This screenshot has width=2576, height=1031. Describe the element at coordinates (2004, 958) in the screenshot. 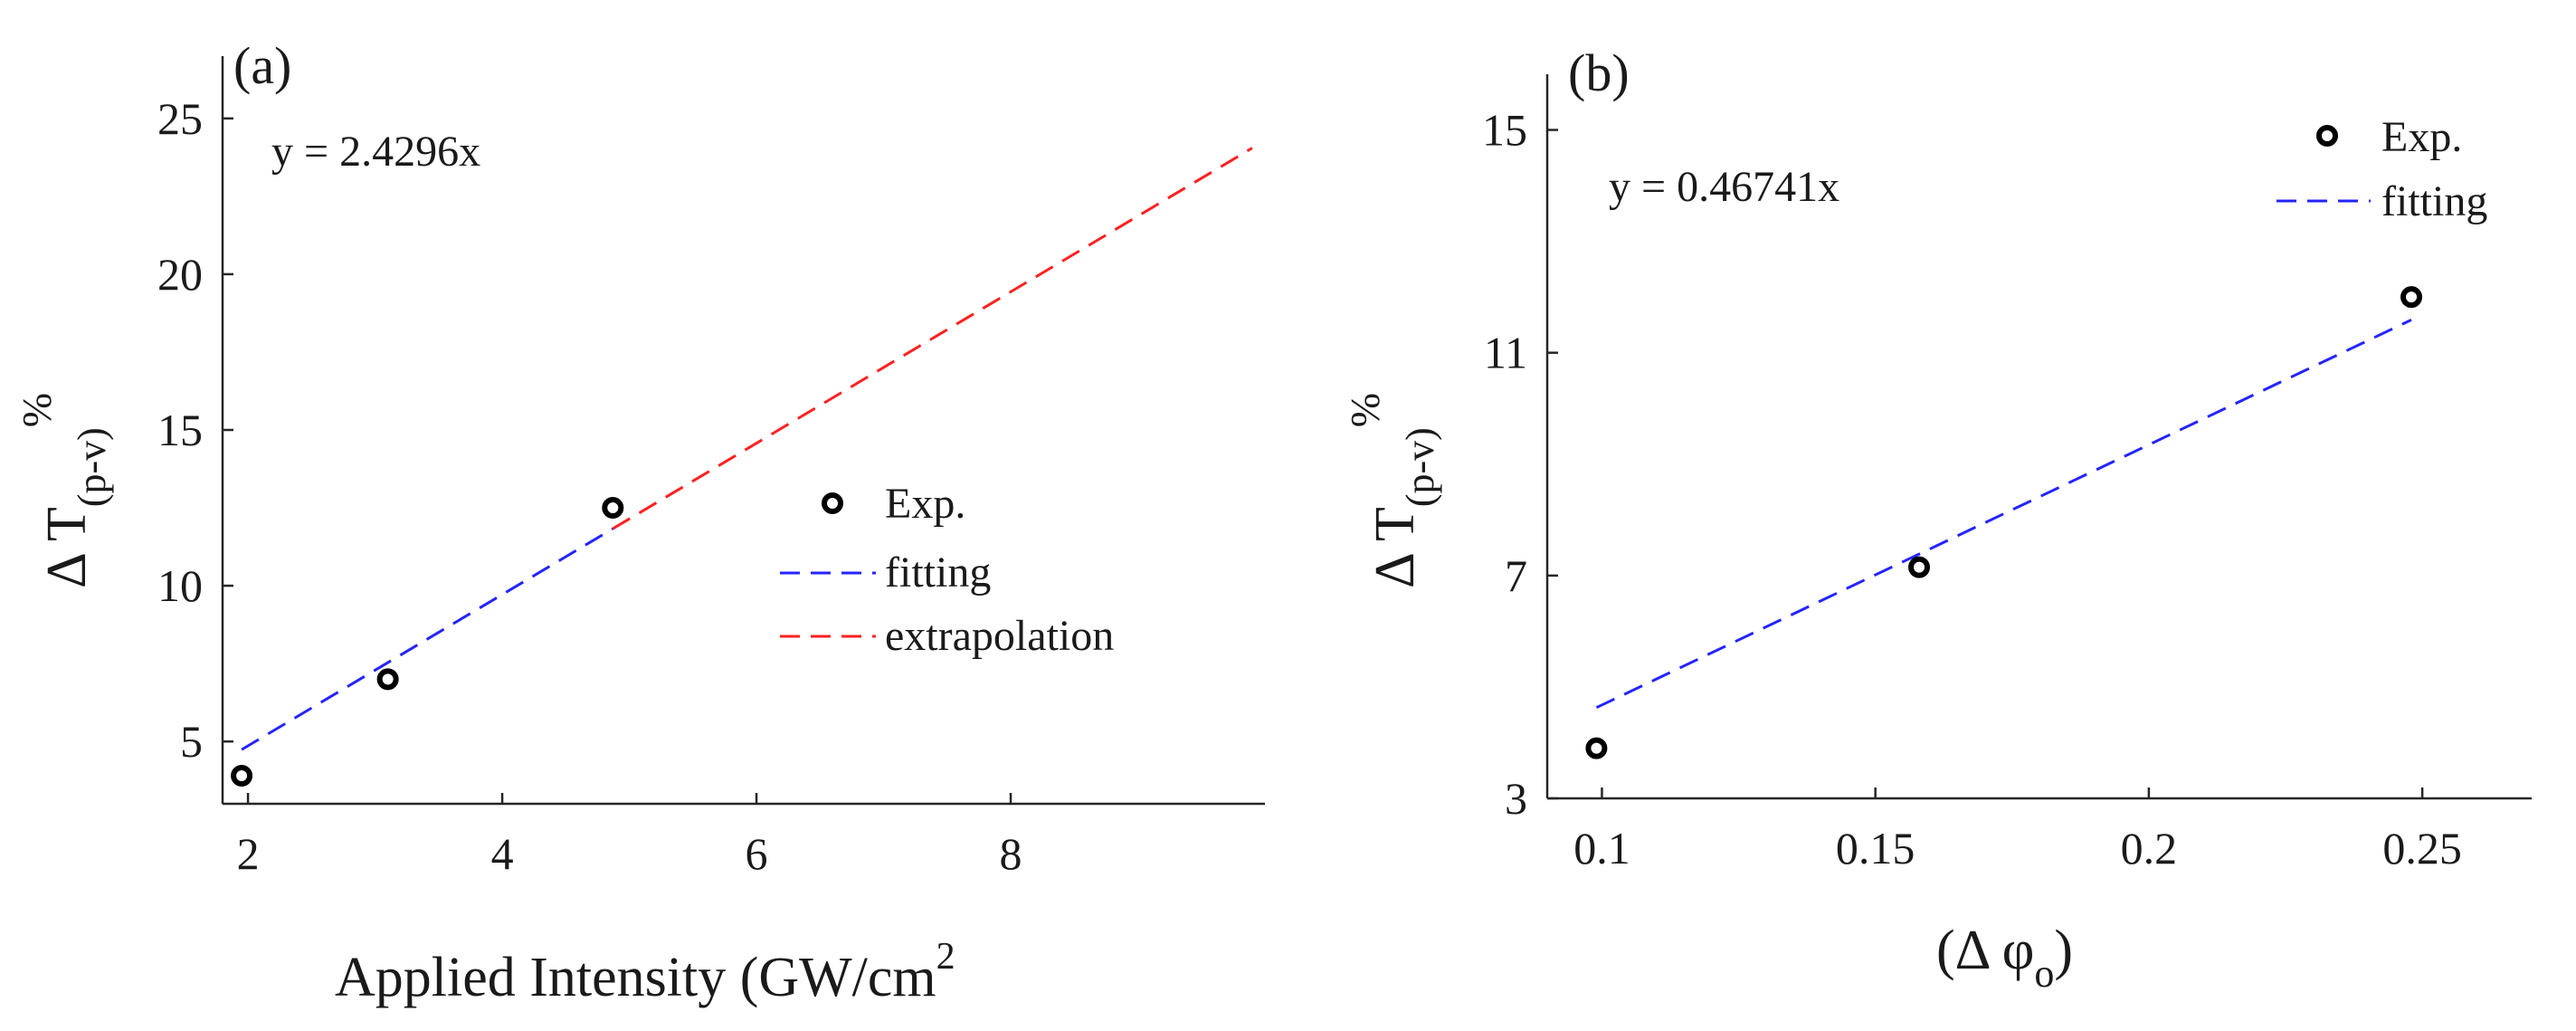

I see `panel-b-x-axis-title: (Δ φo)` at that location.